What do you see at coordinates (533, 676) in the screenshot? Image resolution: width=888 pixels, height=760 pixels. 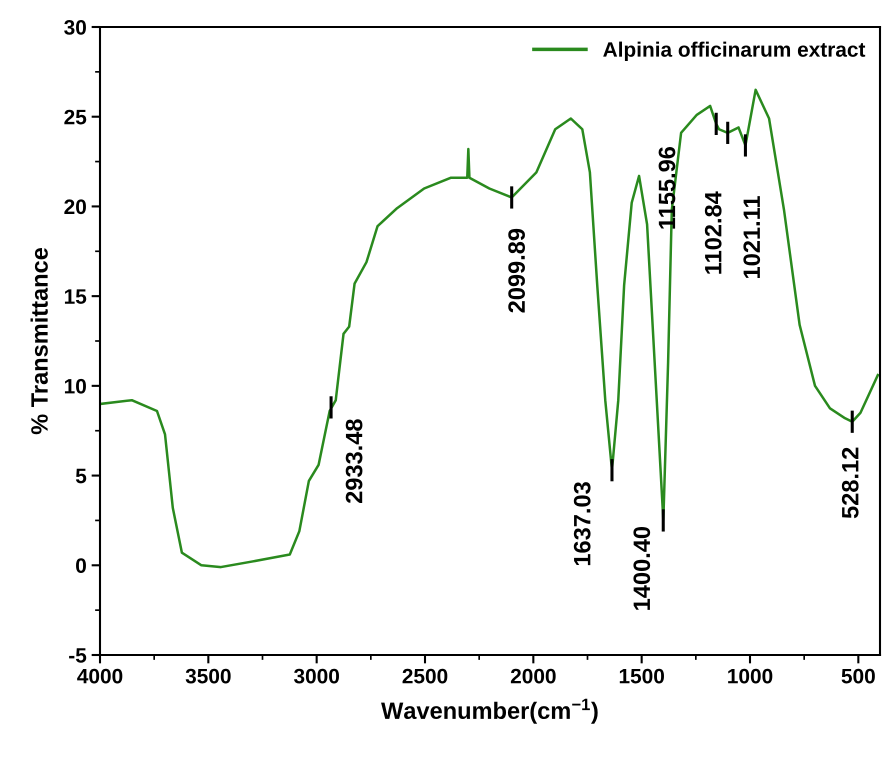 I see `x-tick-label: 2000` at bounding box center [533, 676].